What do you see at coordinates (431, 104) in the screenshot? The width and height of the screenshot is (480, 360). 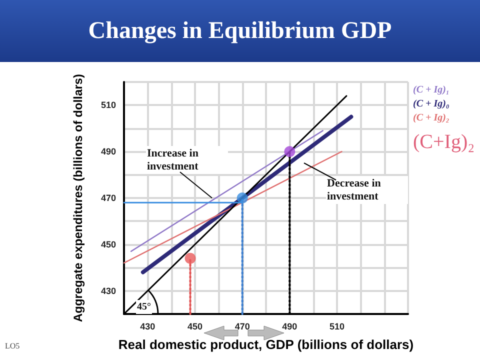 I see `text: (C + Ig)₀` at bounding box center [431, 104].